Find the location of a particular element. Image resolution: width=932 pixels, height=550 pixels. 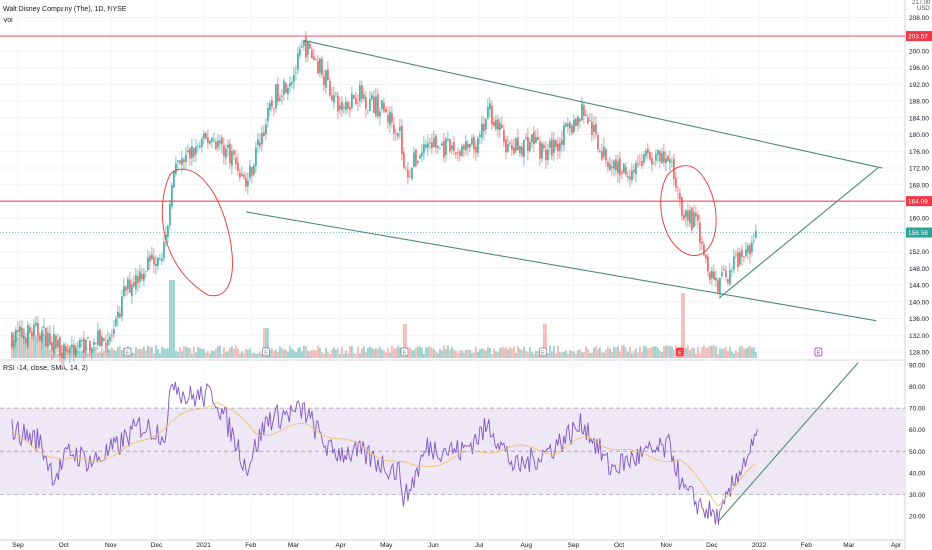

price-axis-unit: USD is located at coordinates (923, 9).